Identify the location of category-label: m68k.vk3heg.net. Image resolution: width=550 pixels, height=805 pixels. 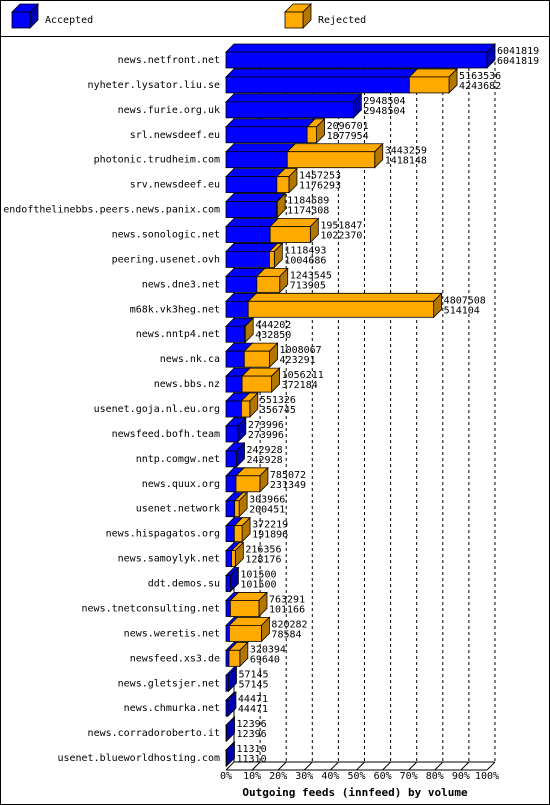
(175, 309).